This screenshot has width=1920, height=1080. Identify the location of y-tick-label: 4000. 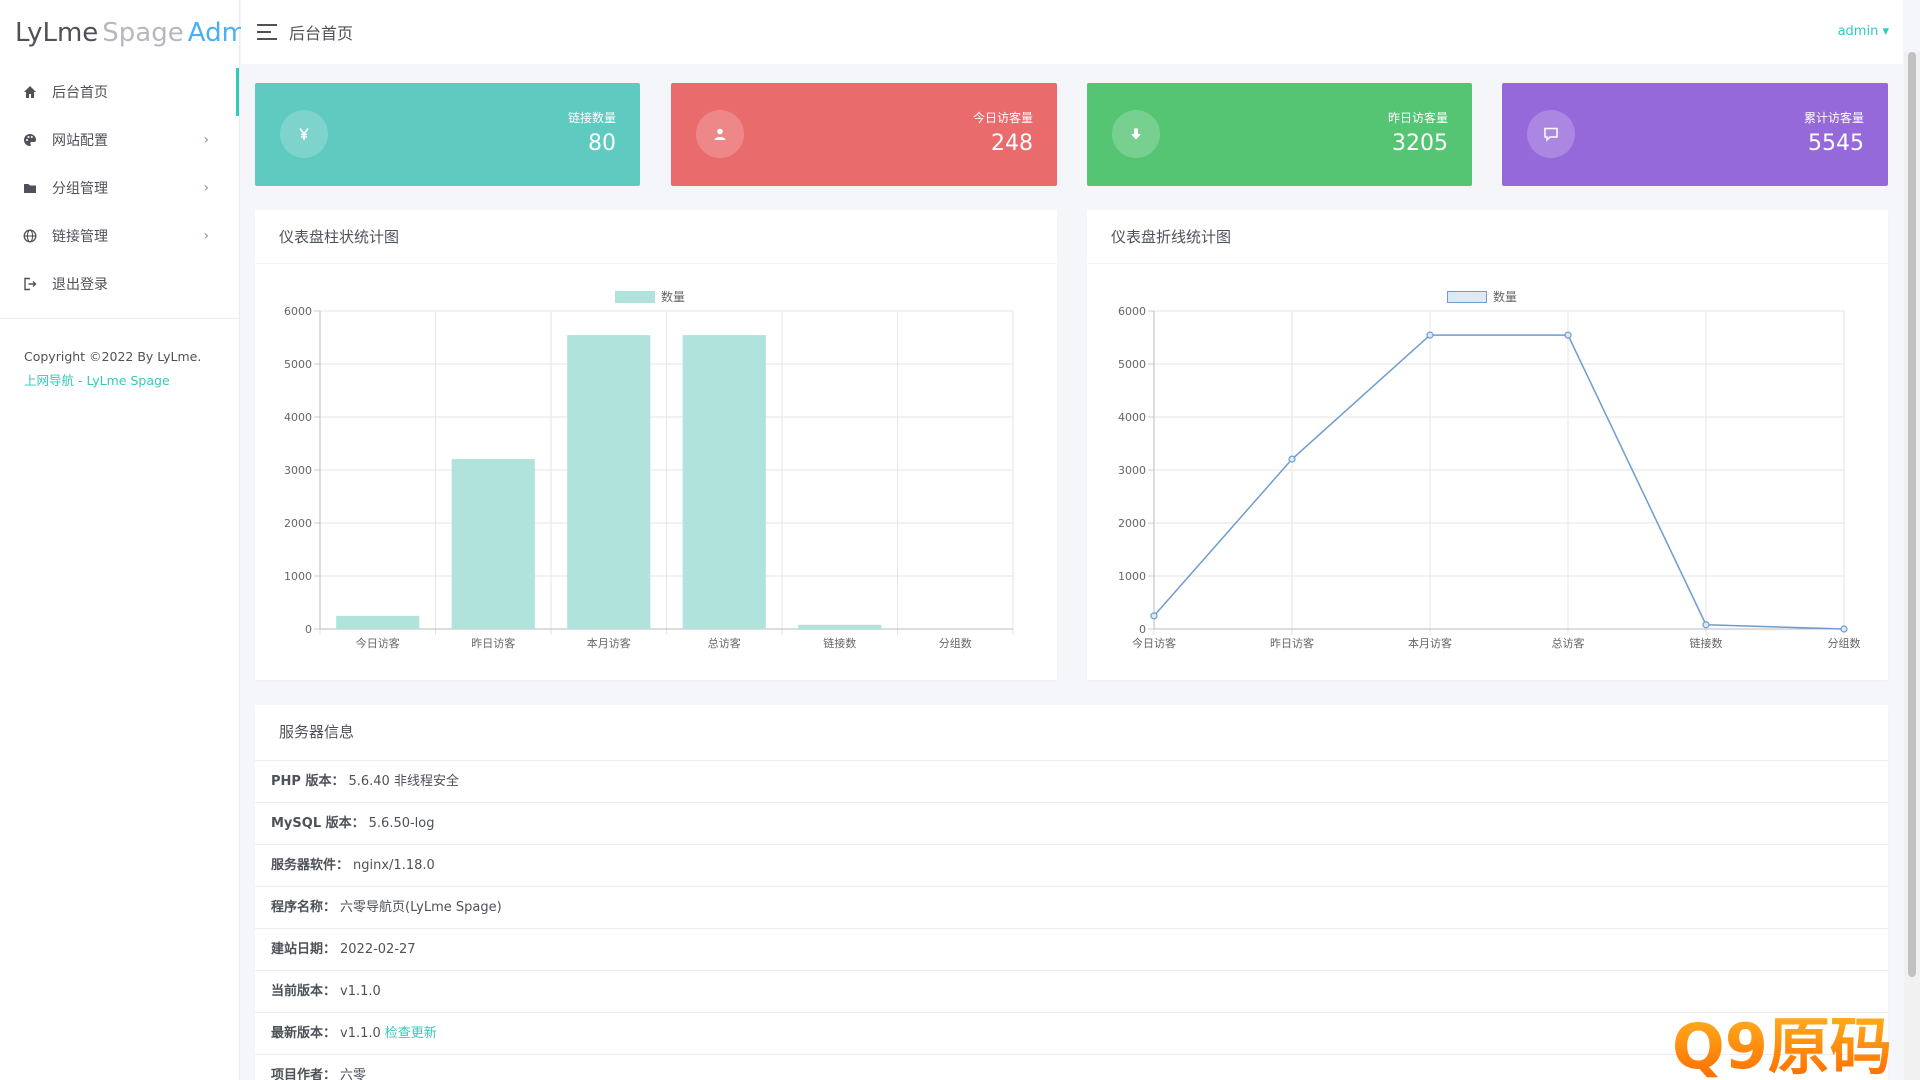
(298, 417).